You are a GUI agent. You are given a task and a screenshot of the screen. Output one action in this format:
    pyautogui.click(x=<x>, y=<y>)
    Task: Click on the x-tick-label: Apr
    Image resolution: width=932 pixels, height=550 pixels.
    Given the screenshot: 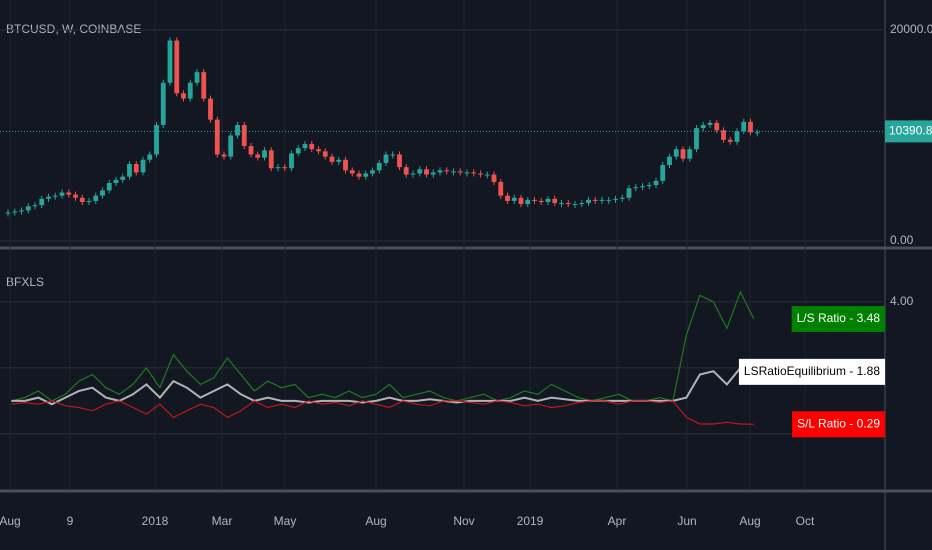 What is the action you would take?
    pyautogui.click(x=617, y=521)
    